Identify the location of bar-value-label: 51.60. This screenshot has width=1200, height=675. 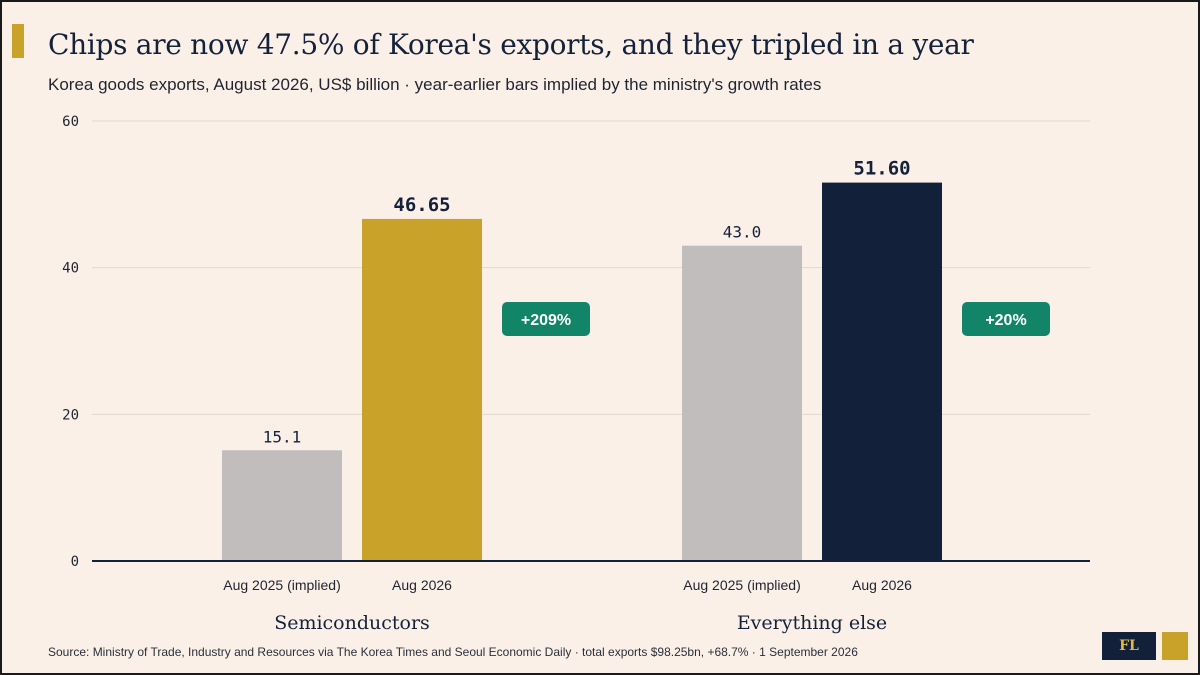
(881, 169).